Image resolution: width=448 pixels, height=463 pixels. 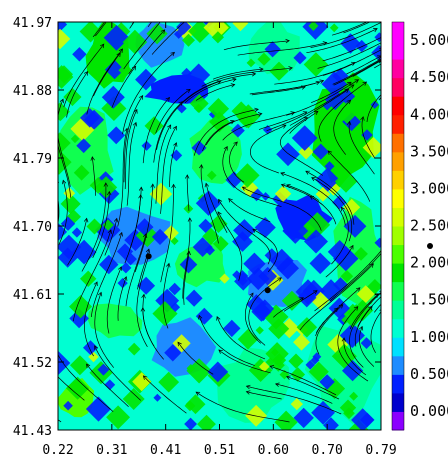 I want to click on x-tick-label: 0.60, so click(x=273, y=450).